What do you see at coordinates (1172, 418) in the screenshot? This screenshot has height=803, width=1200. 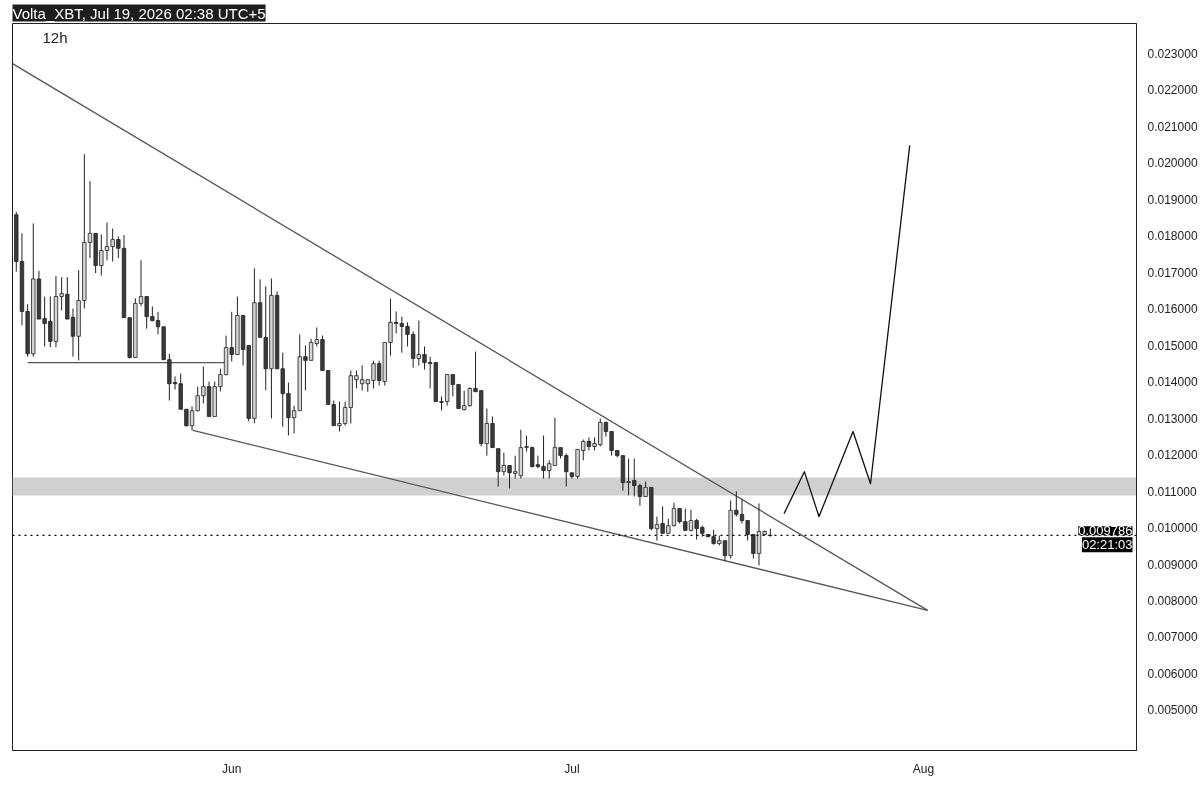 I see `y-tick-label: 0.013000` at bounding box center [1172, 418].